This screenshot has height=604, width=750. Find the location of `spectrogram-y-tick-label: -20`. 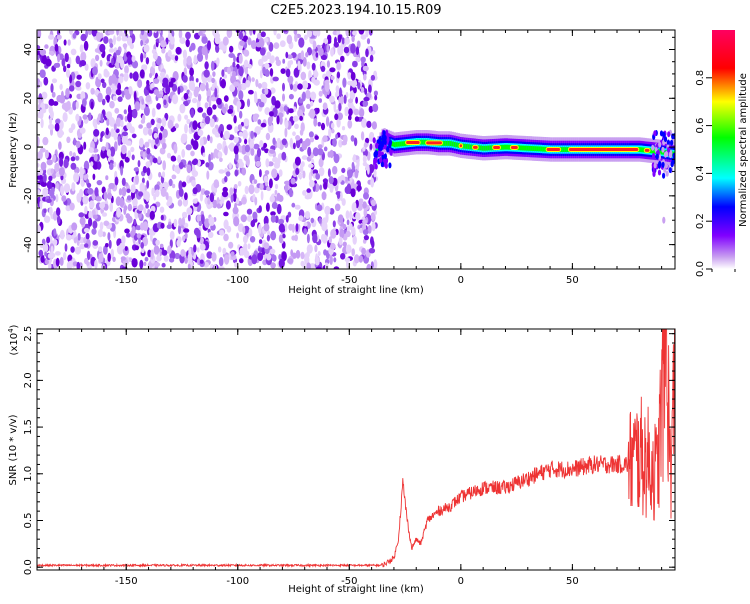

spectrogram-y-tick-label: -20 is located at coordinates (28, 196).